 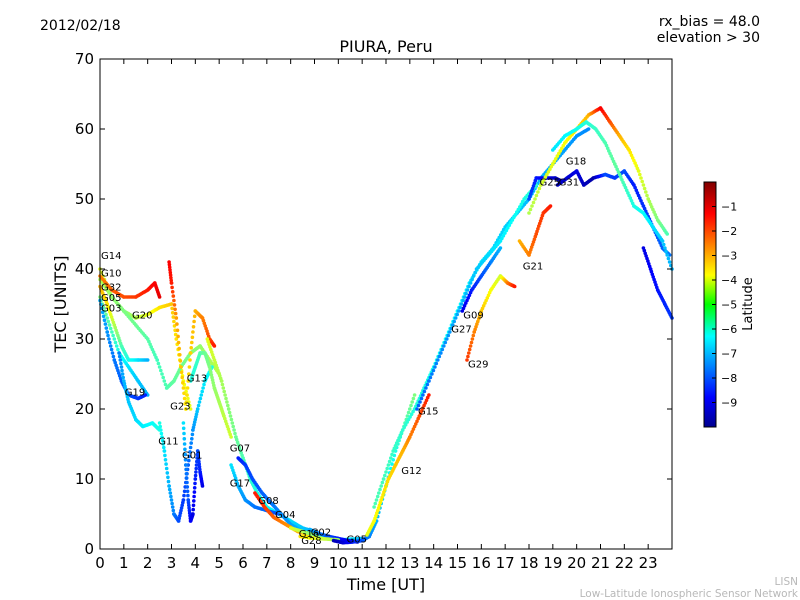 I want to click on label-g17: G17, so click(x=240, y=484).